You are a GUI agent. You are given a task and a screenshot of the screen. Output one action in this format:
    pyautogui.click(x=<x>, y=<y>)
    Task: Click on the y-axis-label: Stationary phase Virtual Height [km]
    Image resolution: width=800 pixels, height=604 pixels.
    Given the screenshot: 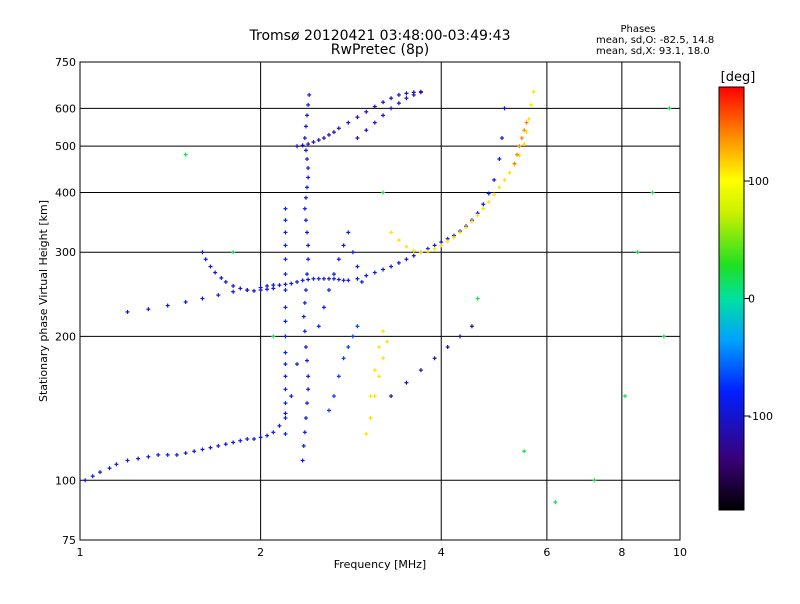 What is the action you would take?
    pyautogui.click(x=43, y=301)
    